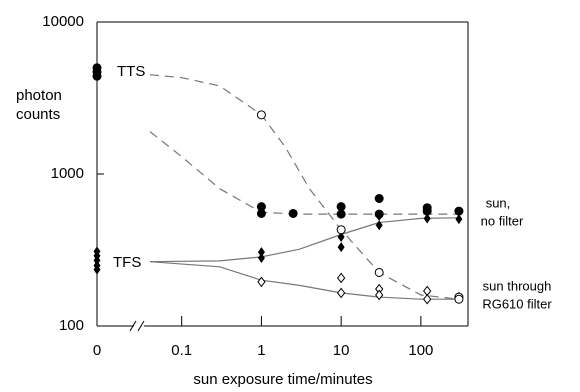 Image resolution: width=580 pixels, height=392 pixels. Describe the element at coordinates (67, 173) in the screenshot. I see `y-tick-label: 1000` at that location.